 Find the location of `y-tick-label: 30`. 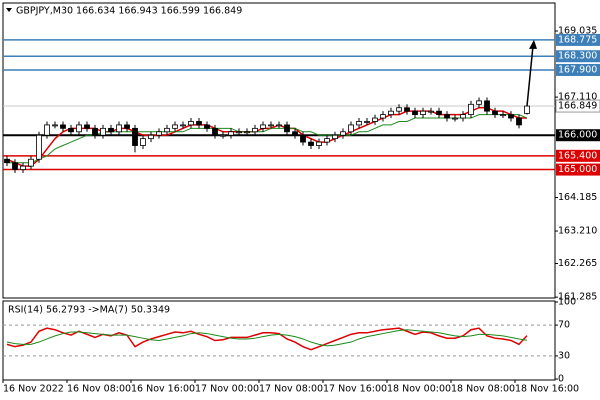

y-tick-label: 30 is located at coordinates (564, 355).